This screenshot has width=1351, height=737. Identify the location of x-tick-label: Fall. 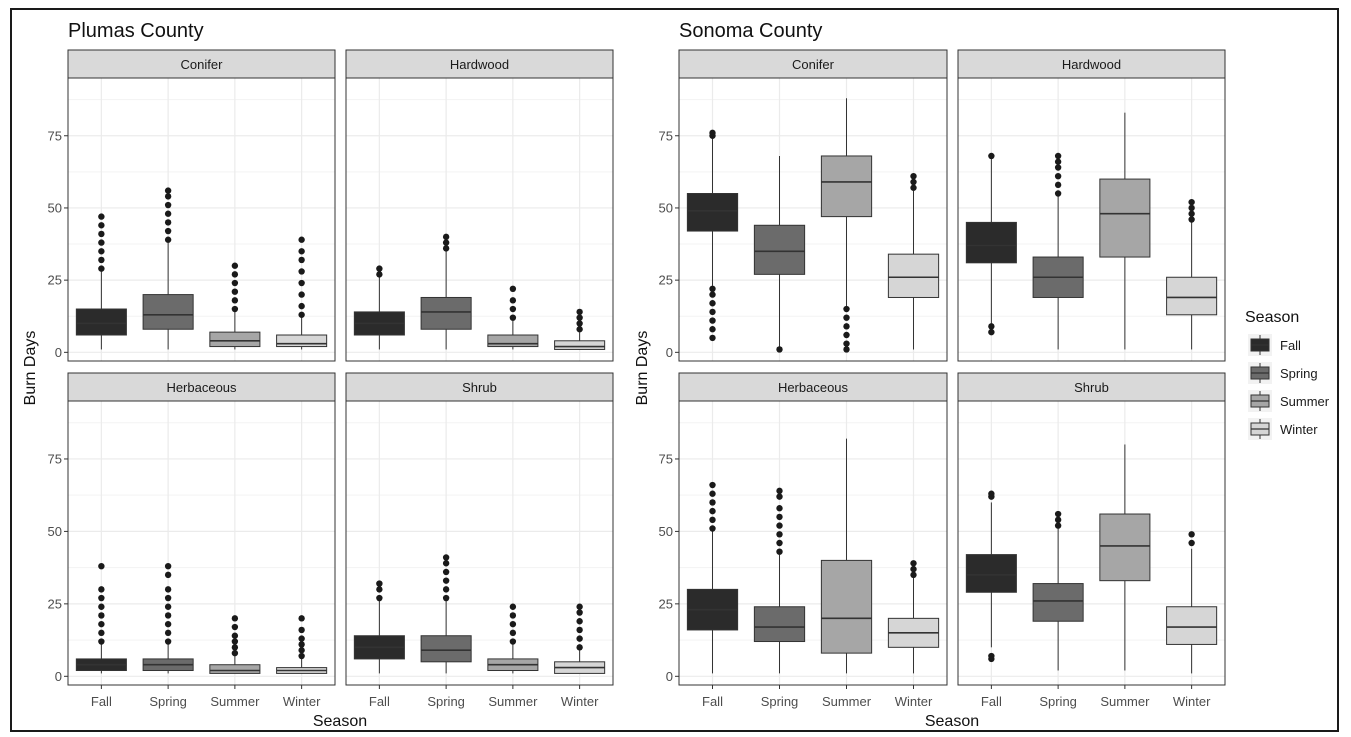
(991, 701).